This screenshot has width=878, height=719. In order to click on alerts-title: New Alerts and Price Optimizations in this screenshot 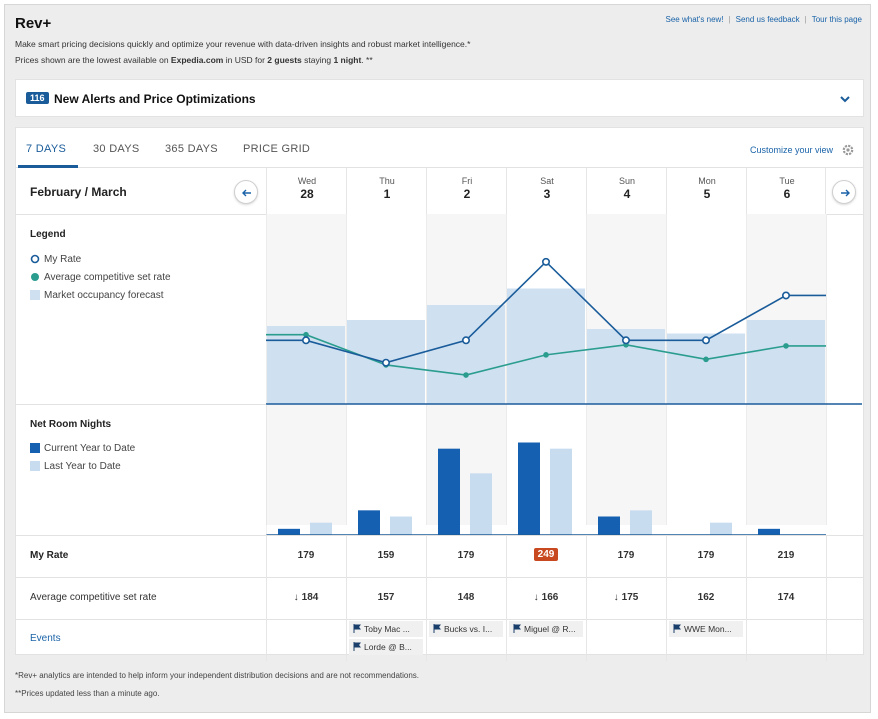, I will do `click(155, 99)`.